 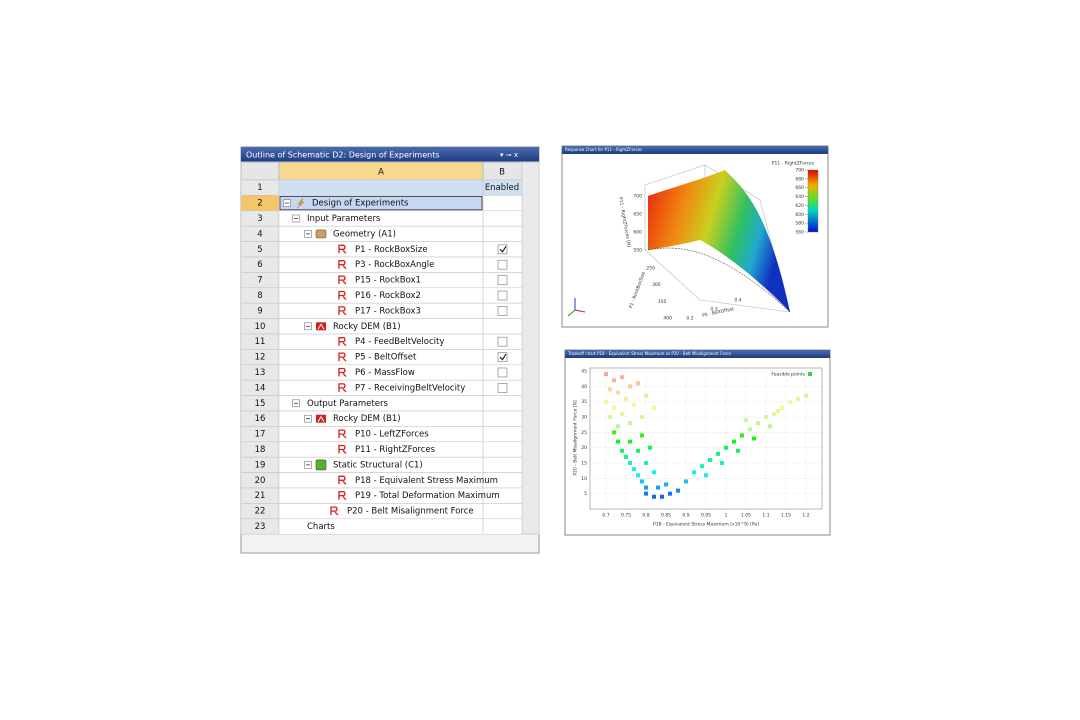 I want to click on cell-a, so click(x=381, y=187).